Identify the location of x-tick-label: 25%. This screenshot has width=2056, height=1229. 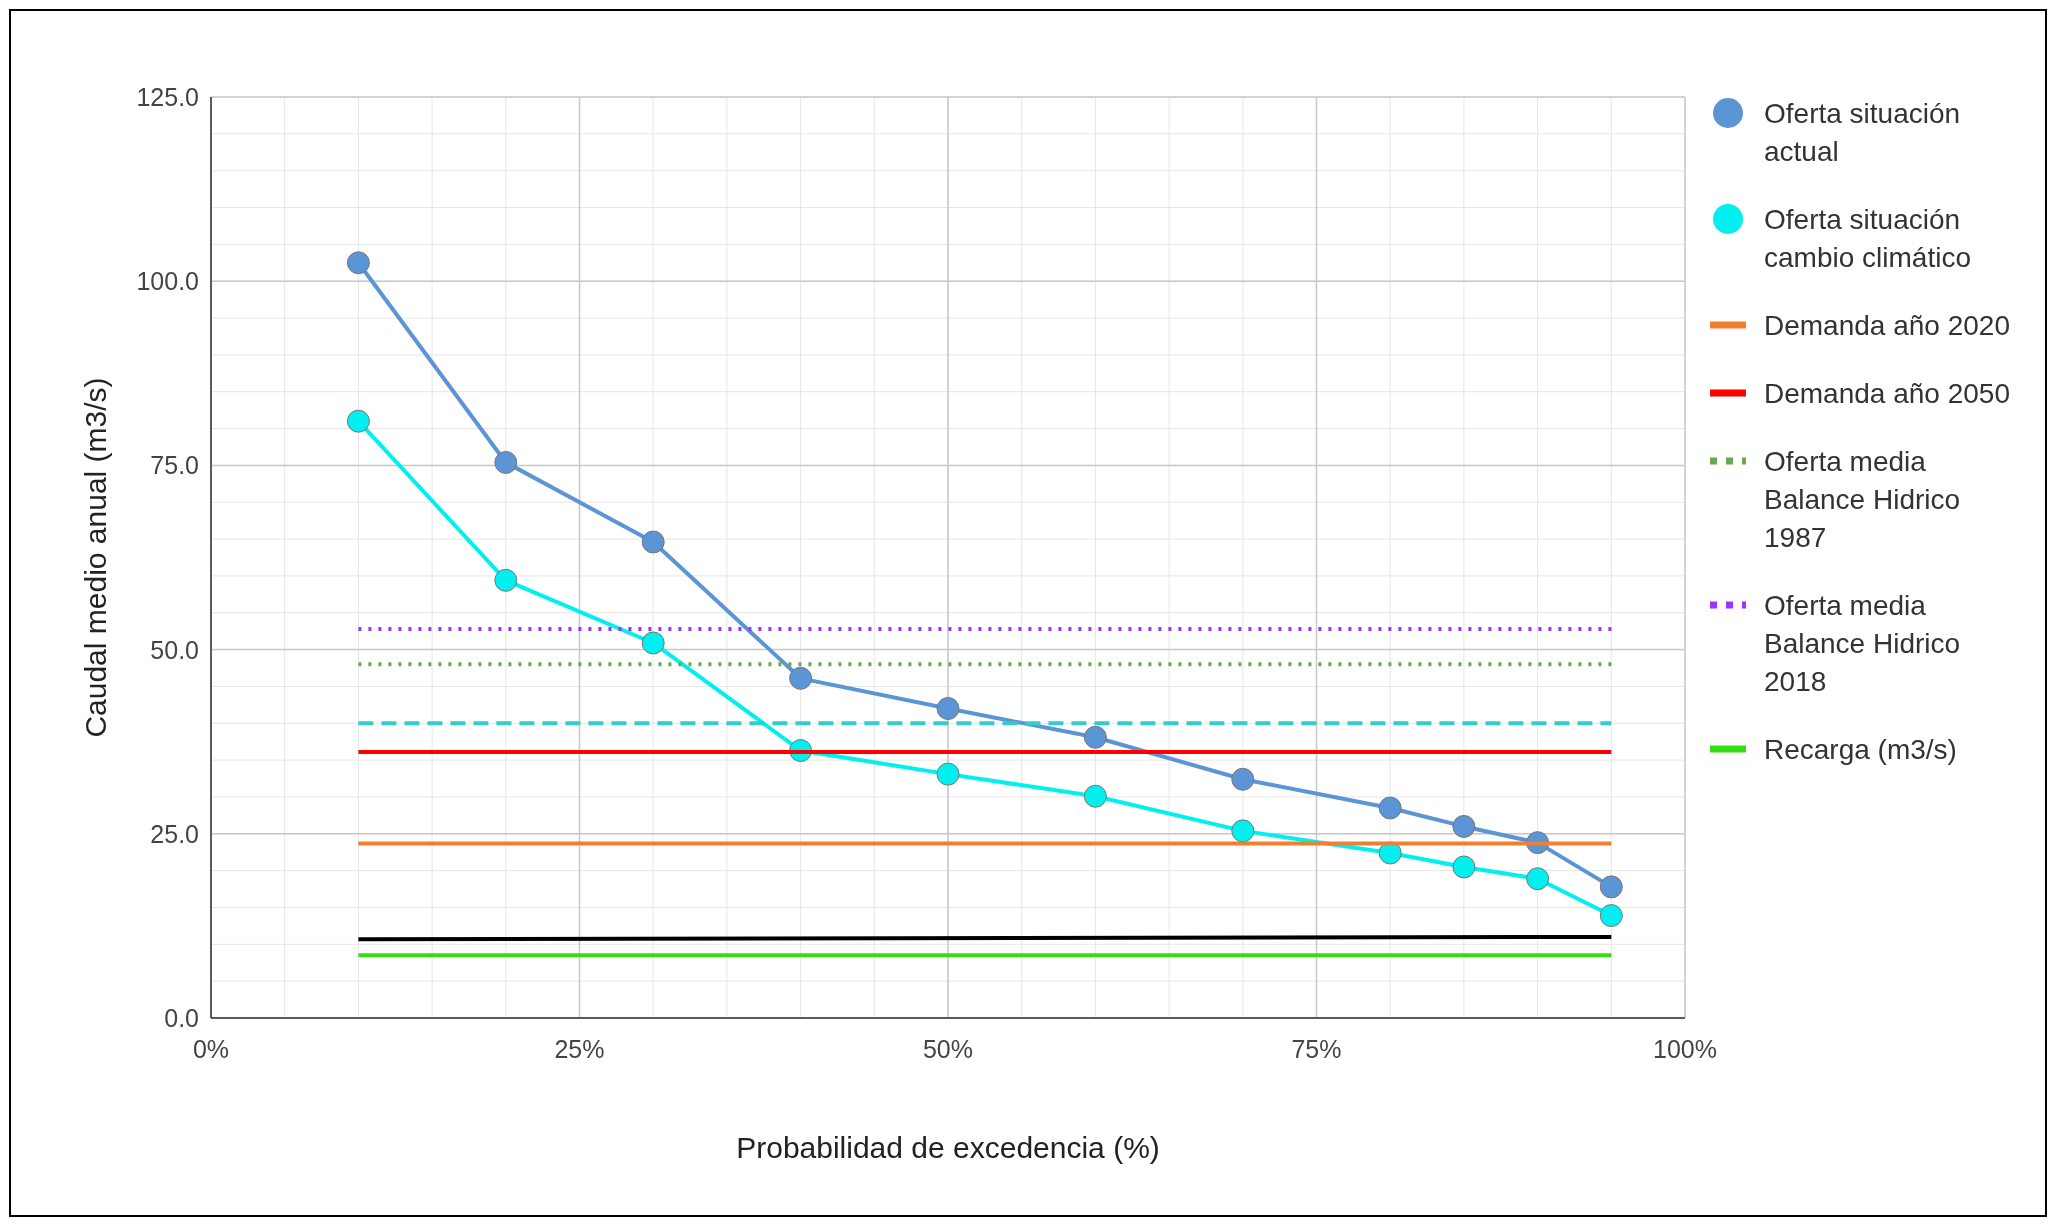
(579, 1049).